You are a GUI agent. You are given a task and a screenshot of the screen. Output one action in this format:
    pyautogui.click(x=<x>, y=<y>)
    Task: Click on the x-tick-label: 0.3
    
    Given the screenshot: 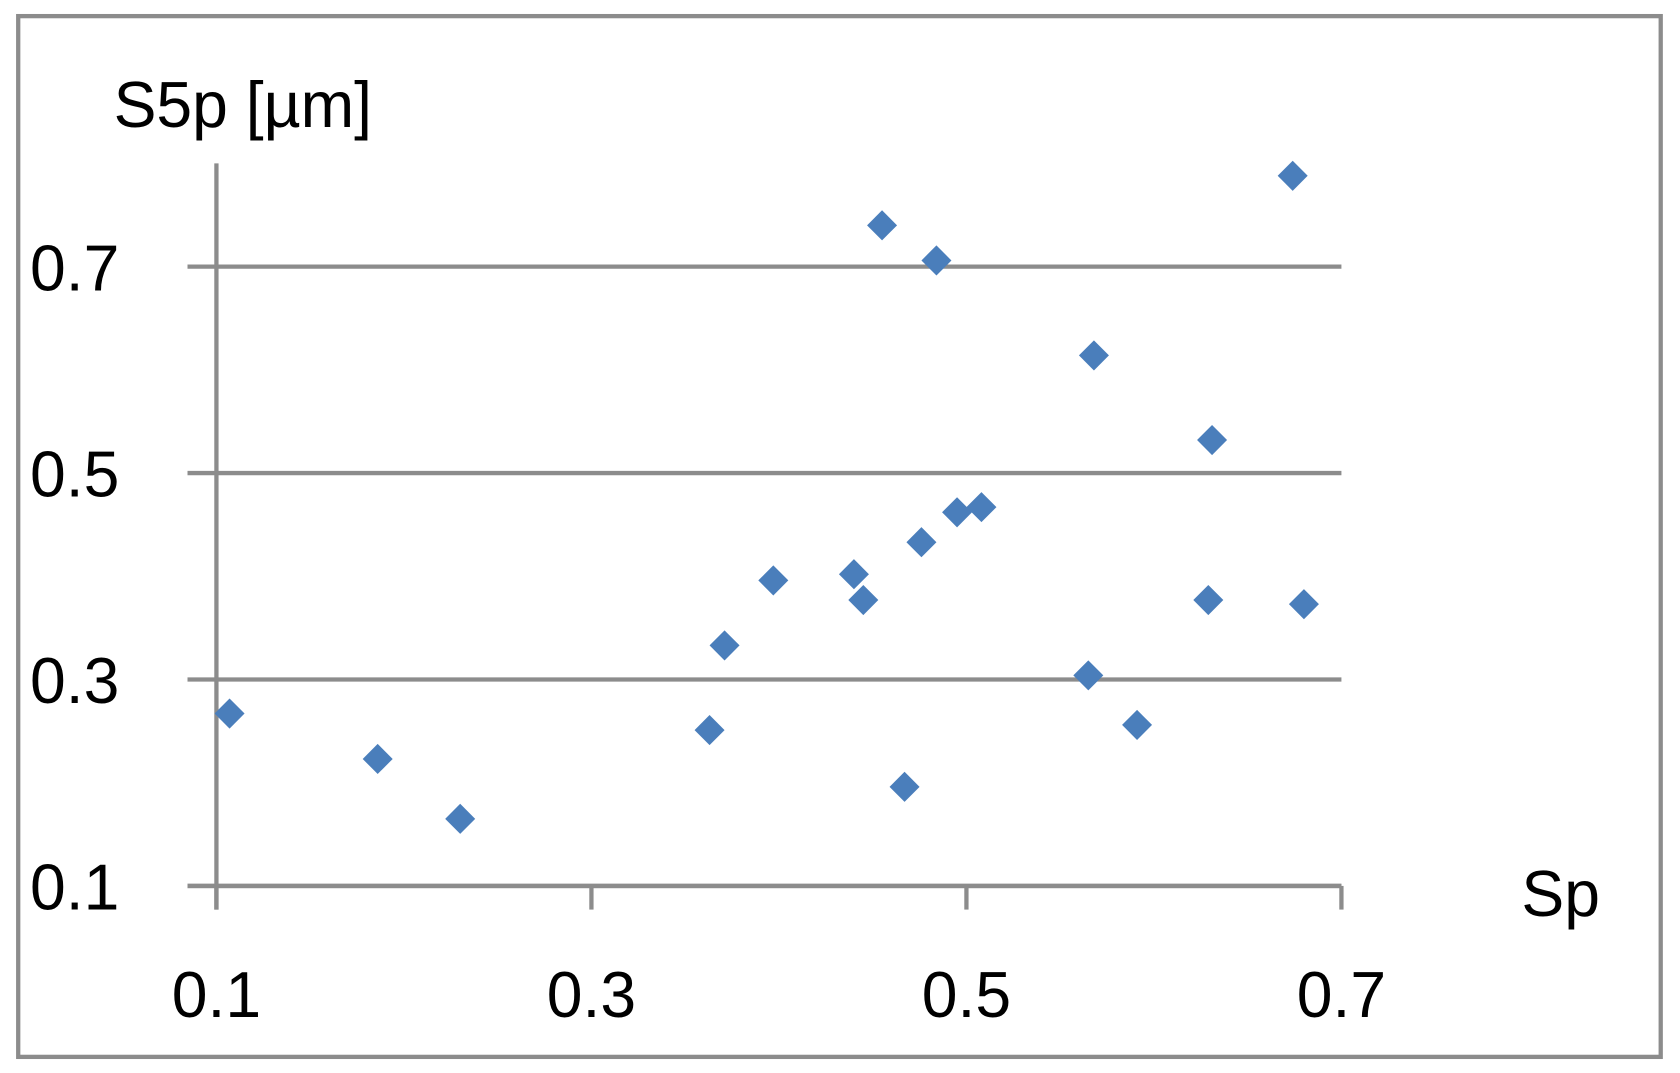 What is the action you would take?
    pyautogui.click(x=591, y=995)
    